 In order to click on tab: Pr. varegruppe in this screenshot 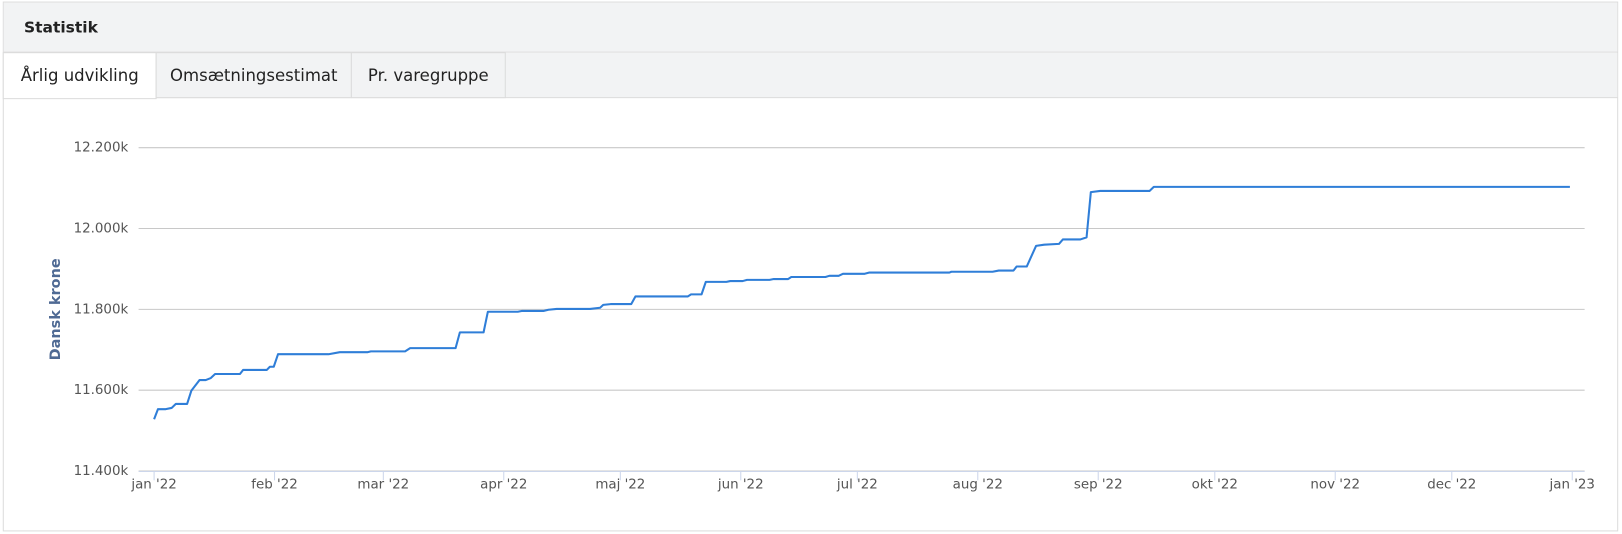, I will do `click(428, 75)`.